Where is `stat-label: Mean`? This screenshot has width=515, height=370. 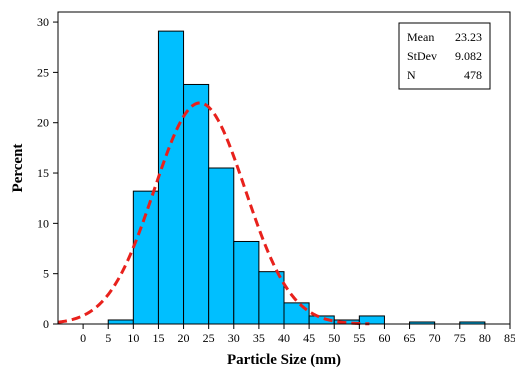
stat-label: Mean is located at coordinates (420, 37).